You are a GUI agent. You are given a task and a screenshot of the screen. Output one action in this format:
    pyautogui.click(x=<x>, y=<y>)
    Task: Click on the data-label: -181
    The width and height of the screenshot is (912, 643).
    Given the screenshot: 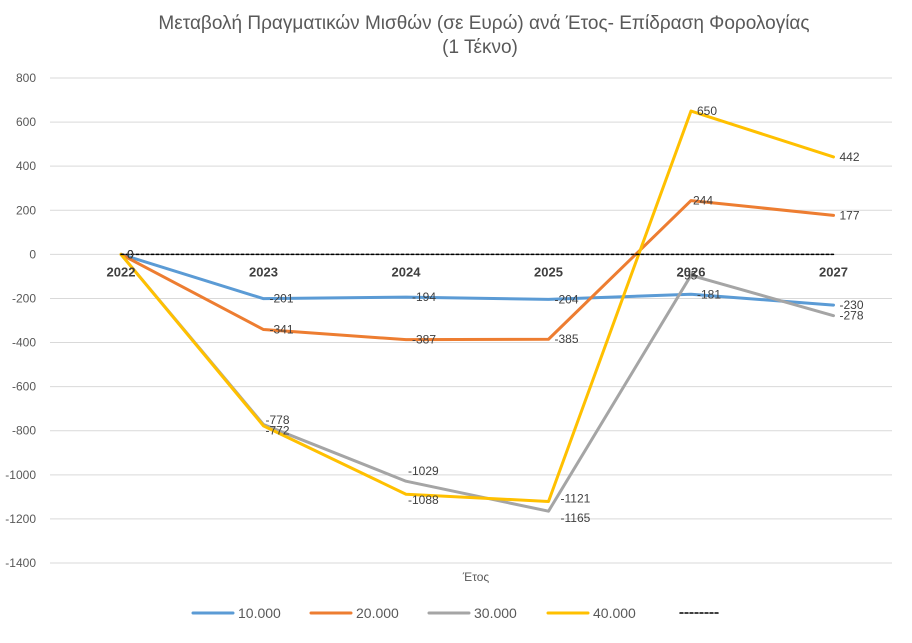 What is the action you would take?
    pyautogui.click(x=709, y=294)
    